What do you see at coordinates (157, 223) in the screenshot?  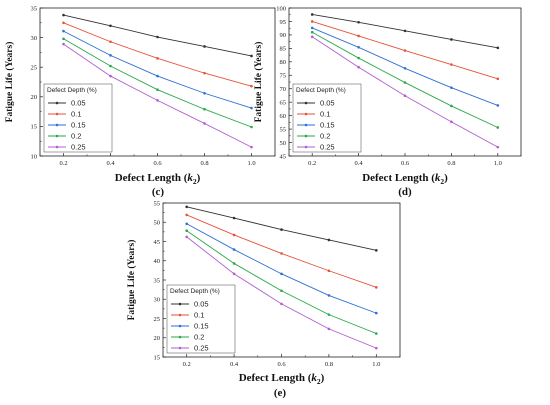 I see `y-tick-label: 50` at bounding box center [157, 223].